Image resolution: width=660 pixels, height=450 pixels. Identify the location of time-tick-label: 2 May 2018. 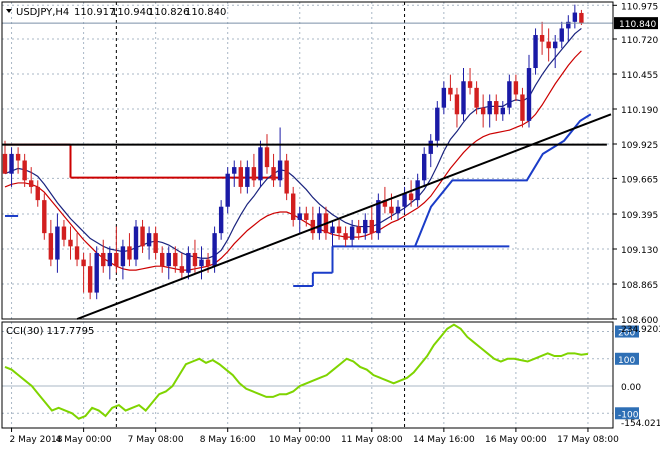
(36, 440).